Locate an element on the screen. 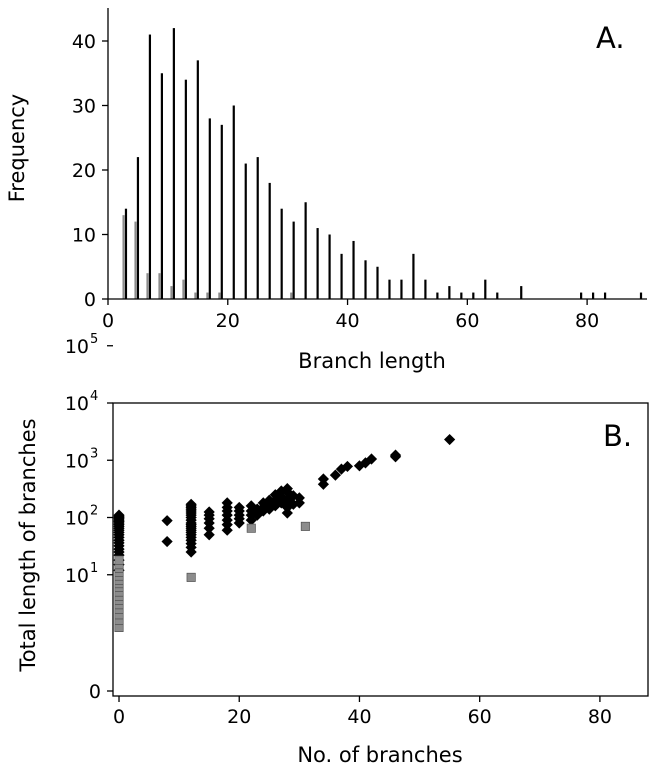 This screenshot has height=776, width=649. y-tick-exponent: 3 is located at coordinates (94, 453).